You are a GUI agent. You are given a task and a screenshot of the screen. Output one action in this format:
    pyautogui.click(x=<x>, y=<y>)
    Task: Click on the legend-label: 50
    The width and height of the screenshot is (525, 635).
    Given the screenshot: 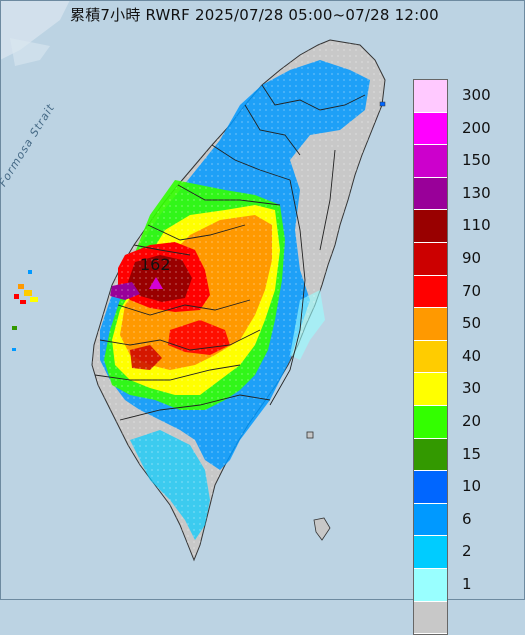 What is the action you would take?
    pyautogui.click(x=472, y=323)
    